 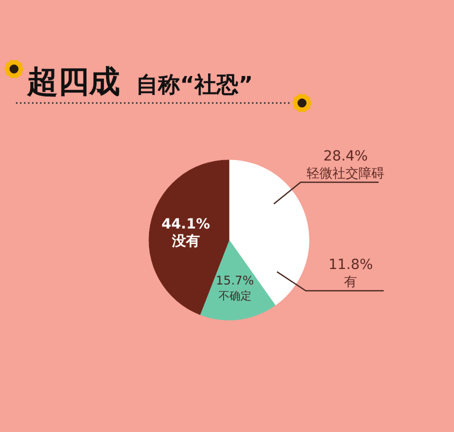 What do you see at coordinates (73, 82) in the screenshot?
I see `title: 超四成` at bounding box center [73, 82].